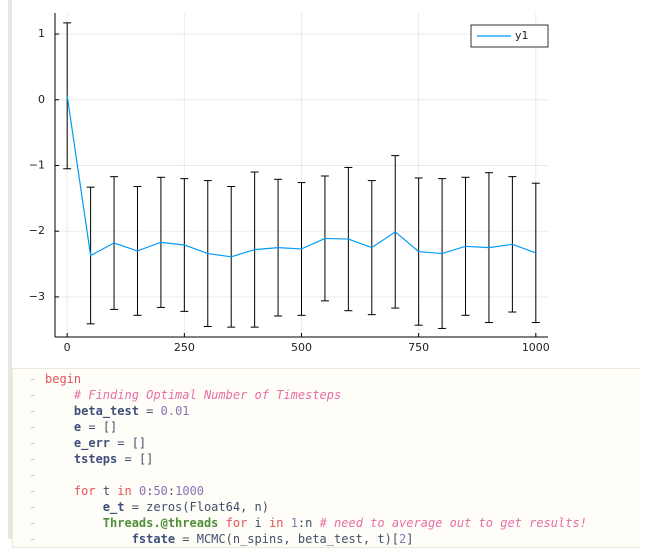 The width and height of the screenshot is (650, 548). I want to click on code-line: # Finding Optimal Number of Timesteps, so click(207, 395).